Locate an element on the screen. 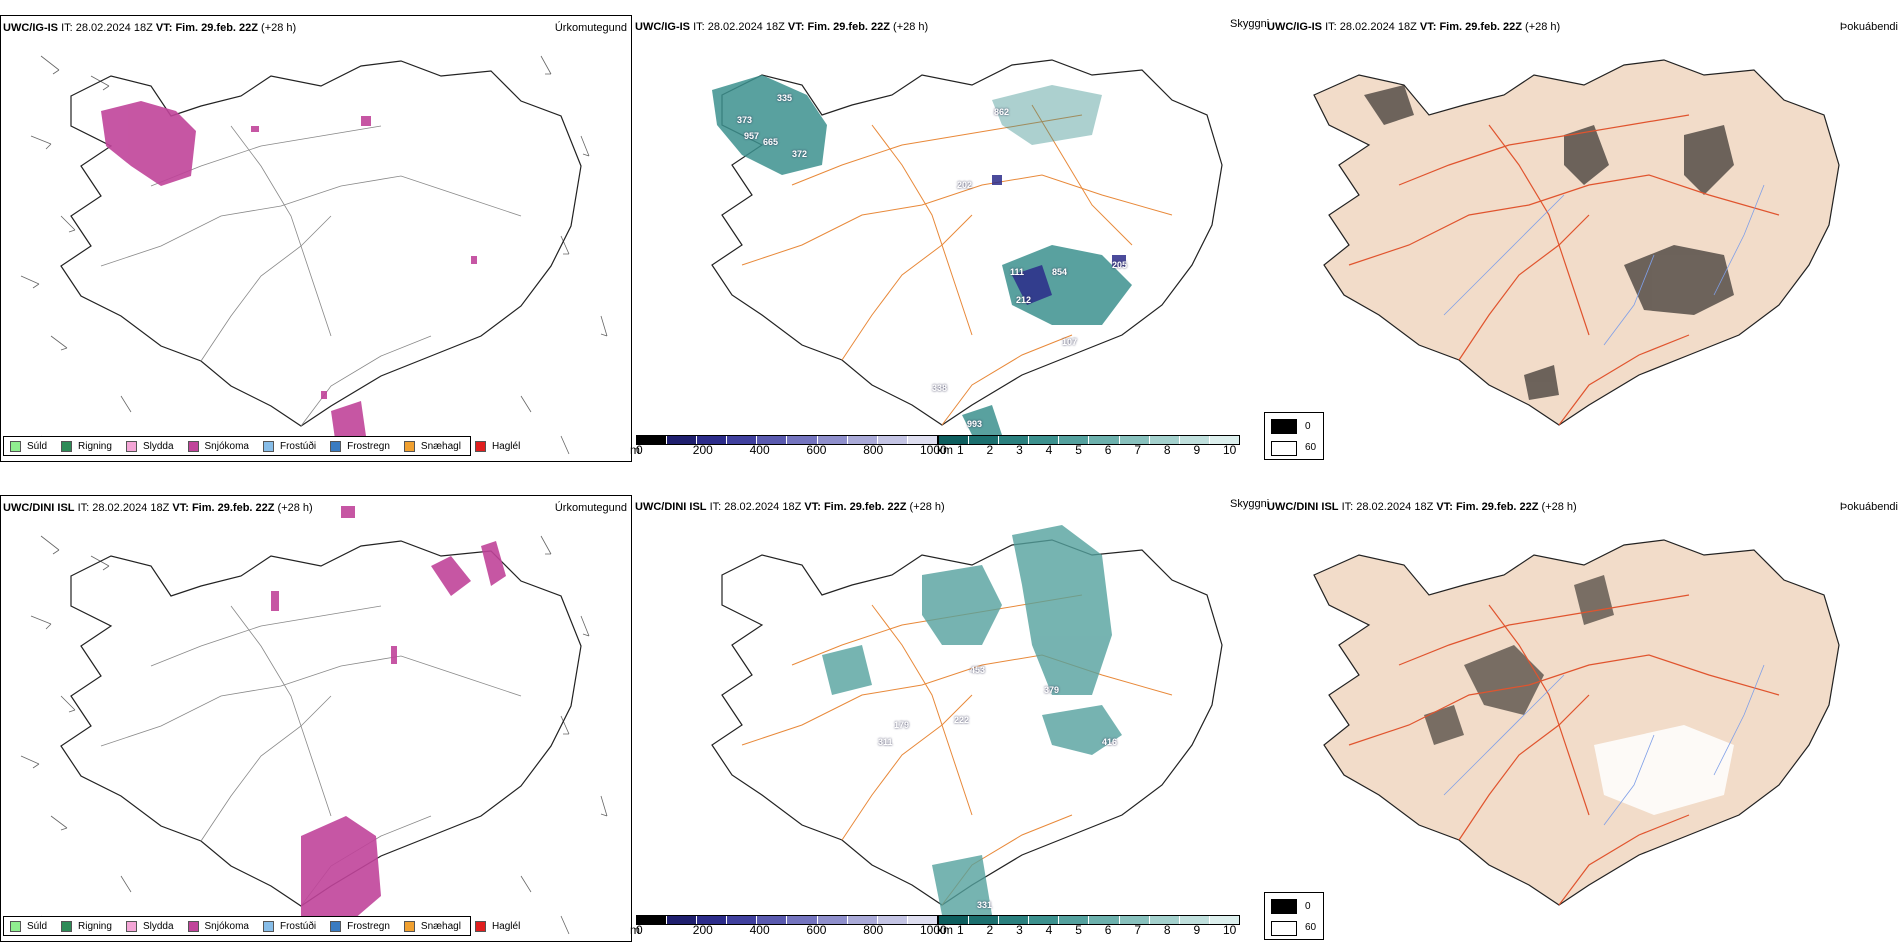 The height and width of the screenshot is (950, 1900). legend-item-sudd: Súld is located at coordinates (28, 446).